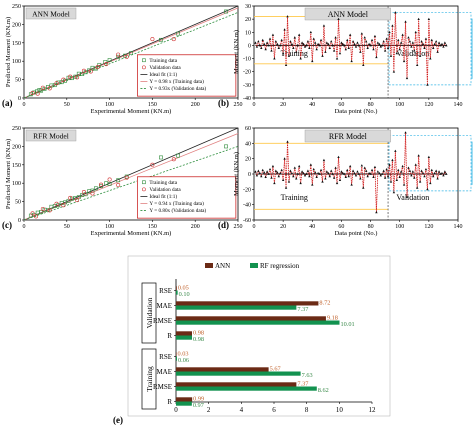 This screenshot has height=427, width=474. What do you see at coordinates (184, 294) in the screenshot?
I see `bar-value-label-rf: 0.10` at bounding box center [184, 294].